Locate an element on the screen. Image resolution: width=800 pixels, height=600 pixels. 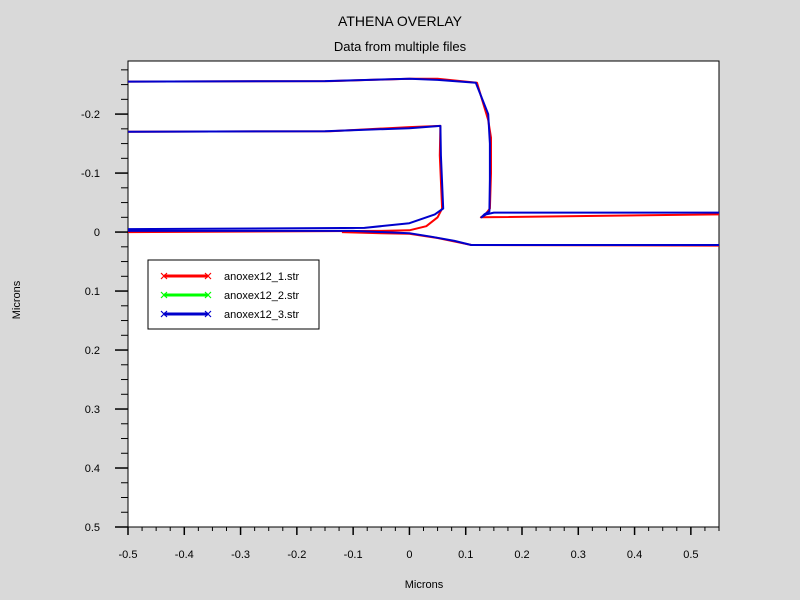
x-tick-label: -0.1 is located at coordinates (353, 555).